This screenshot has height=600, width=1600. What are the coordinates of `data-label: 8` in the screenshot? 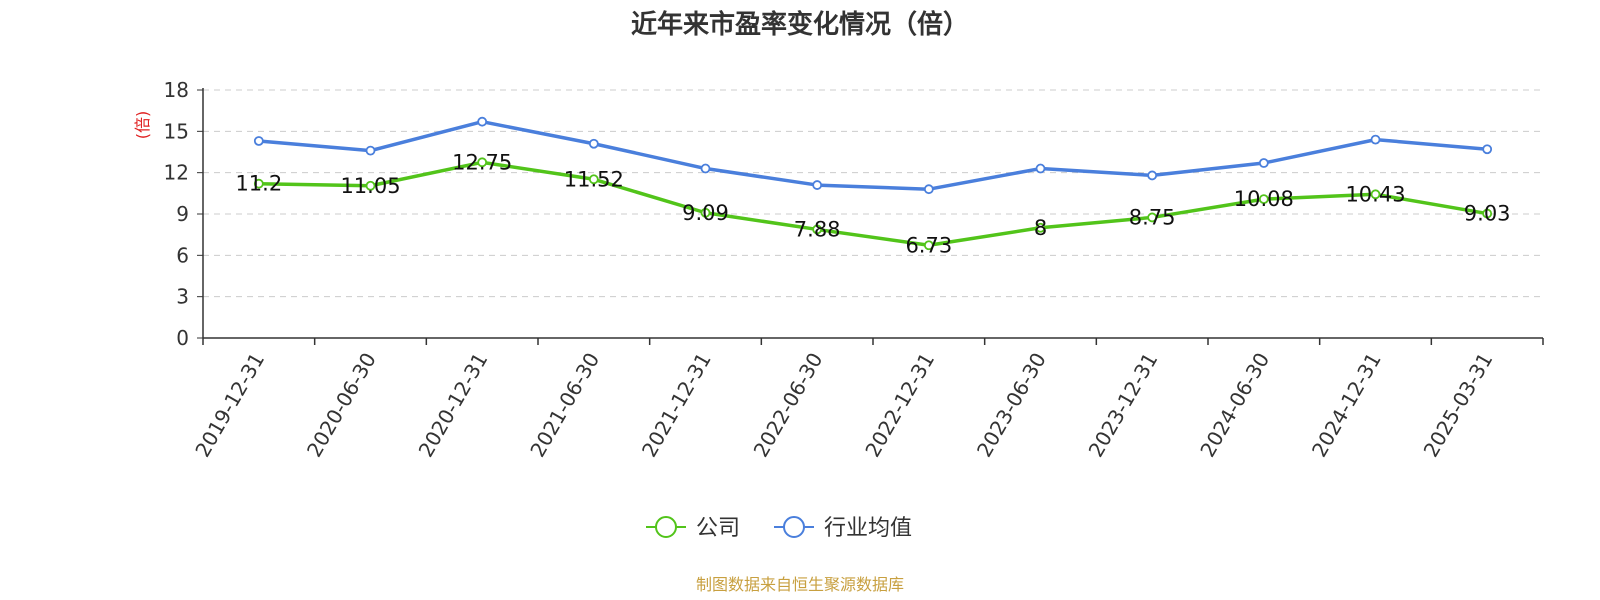 It's located at (1040, 228).